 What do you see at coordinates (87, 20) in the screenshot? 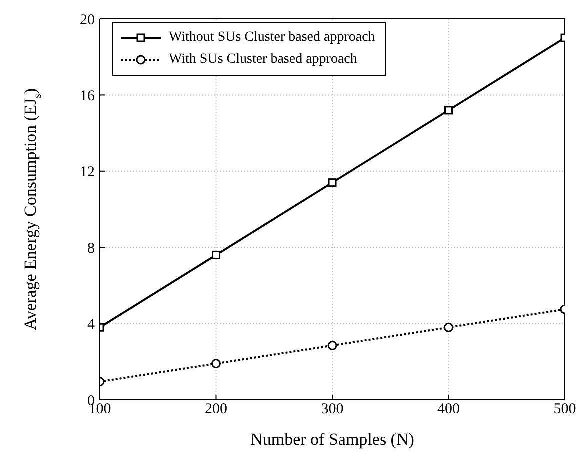
I see `y-tick-label: 20` at bounding box center [87, 20].